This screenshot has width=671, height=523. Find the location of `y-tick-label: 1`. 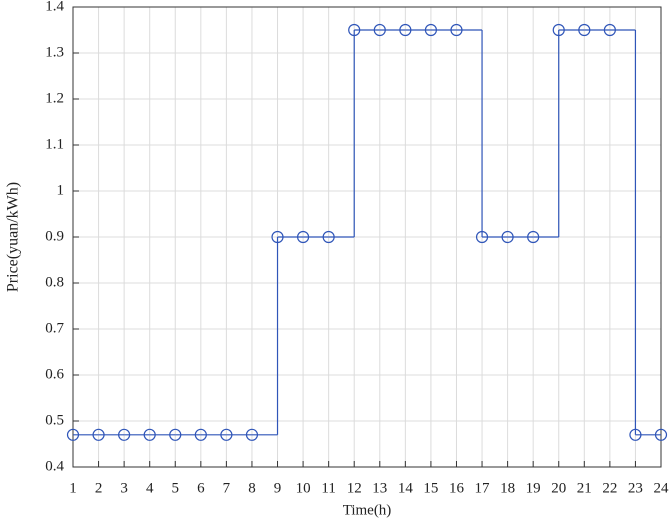

y-tick-label: 1 is located at coordinates (61, 190).